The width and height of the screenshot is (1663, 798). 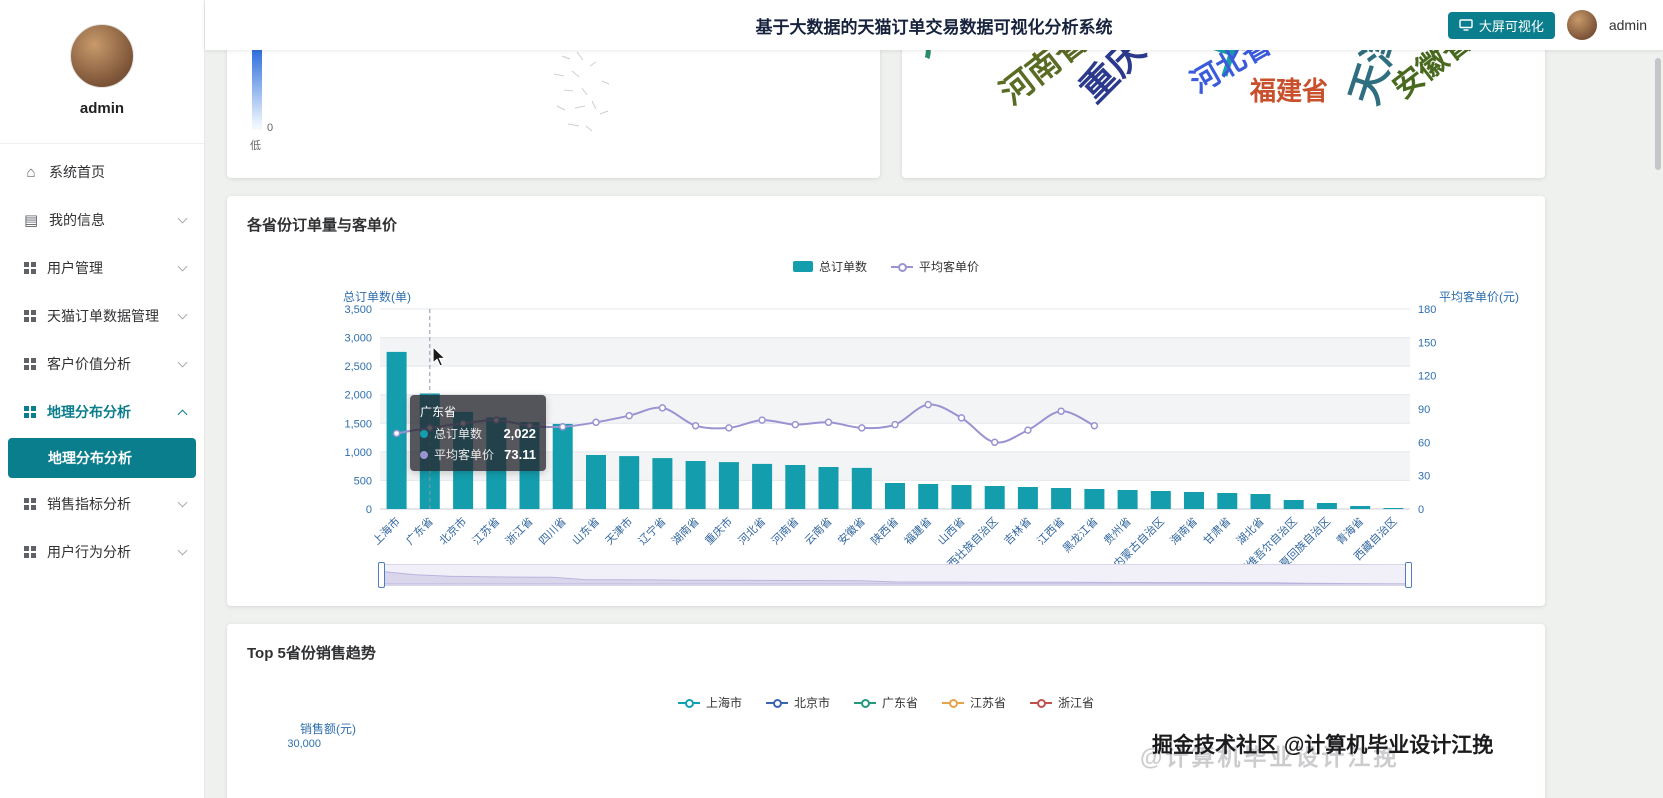 I want to click on svg-text: 上海市, so click(x=385, y=530).